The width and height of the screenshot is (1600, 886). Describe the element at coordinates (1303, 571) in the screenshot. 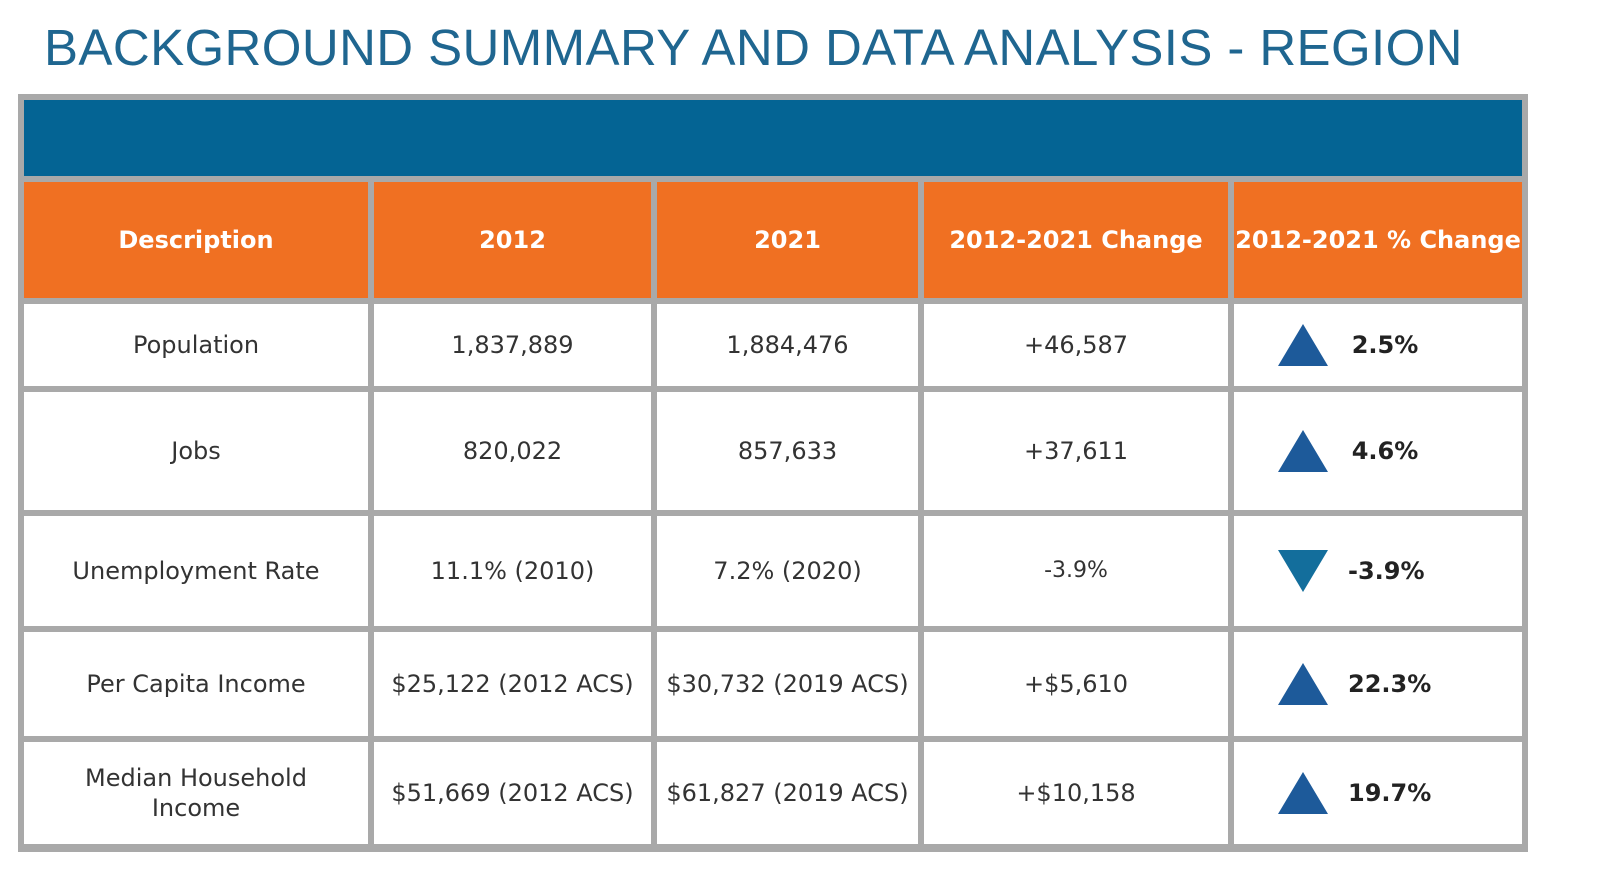

I see `triangle-down-icon` at that location.